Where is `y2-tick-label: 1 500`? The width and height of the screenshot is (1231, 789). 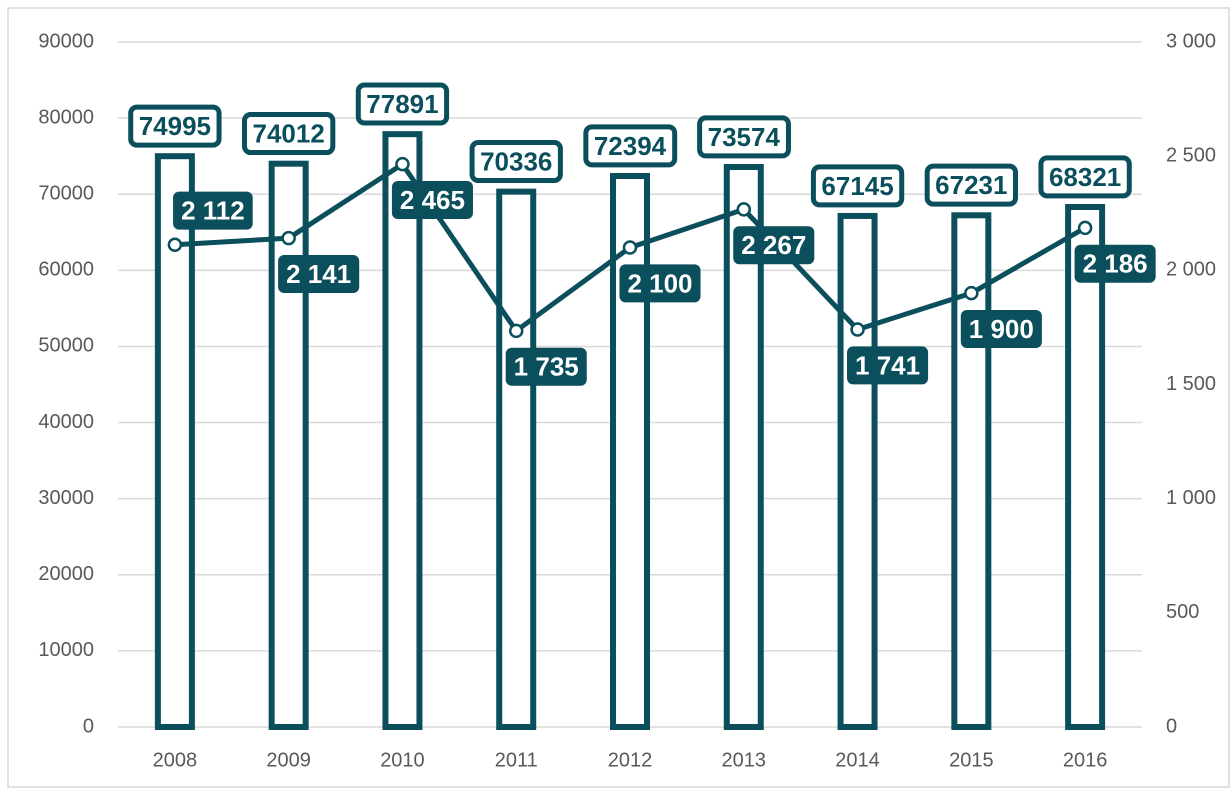 y2-tick-label: 1 500 is located at coordinates (1191, 384).